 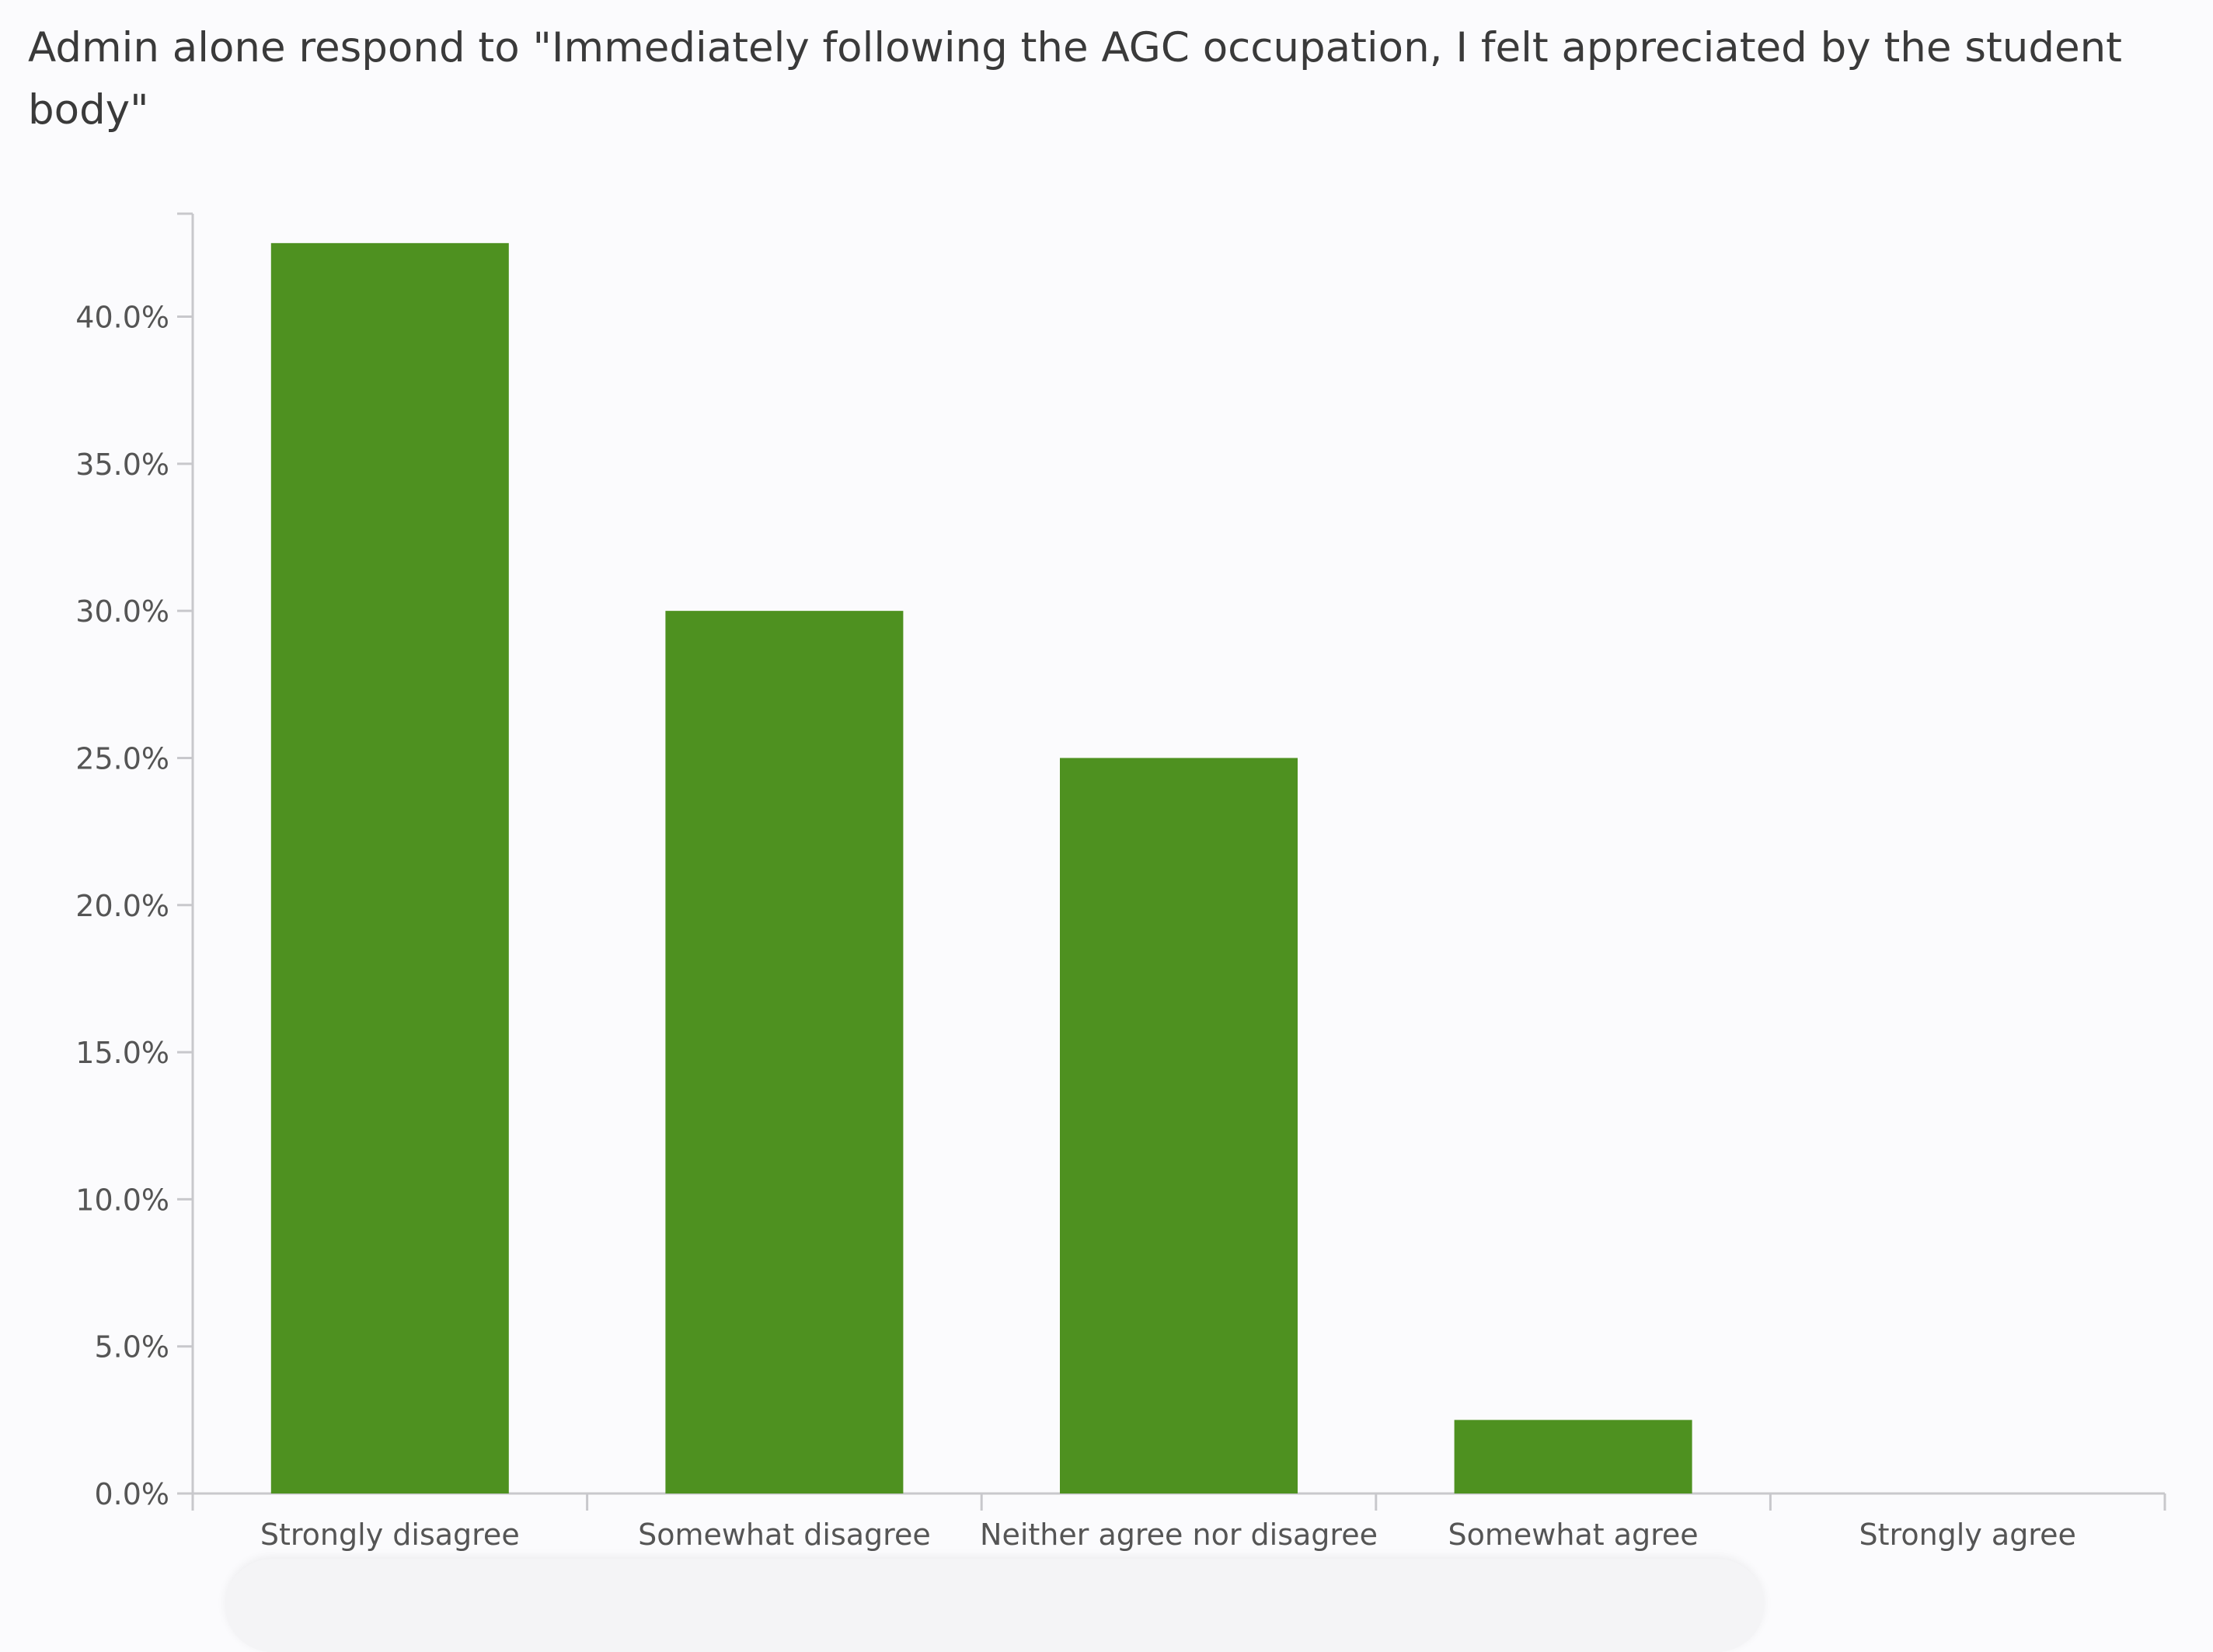 What do you see at coordinates (1573, 1535) in the screenshot?
I see `x-tick-label: Somewhat agree` at bounding box center [1573, 1535].